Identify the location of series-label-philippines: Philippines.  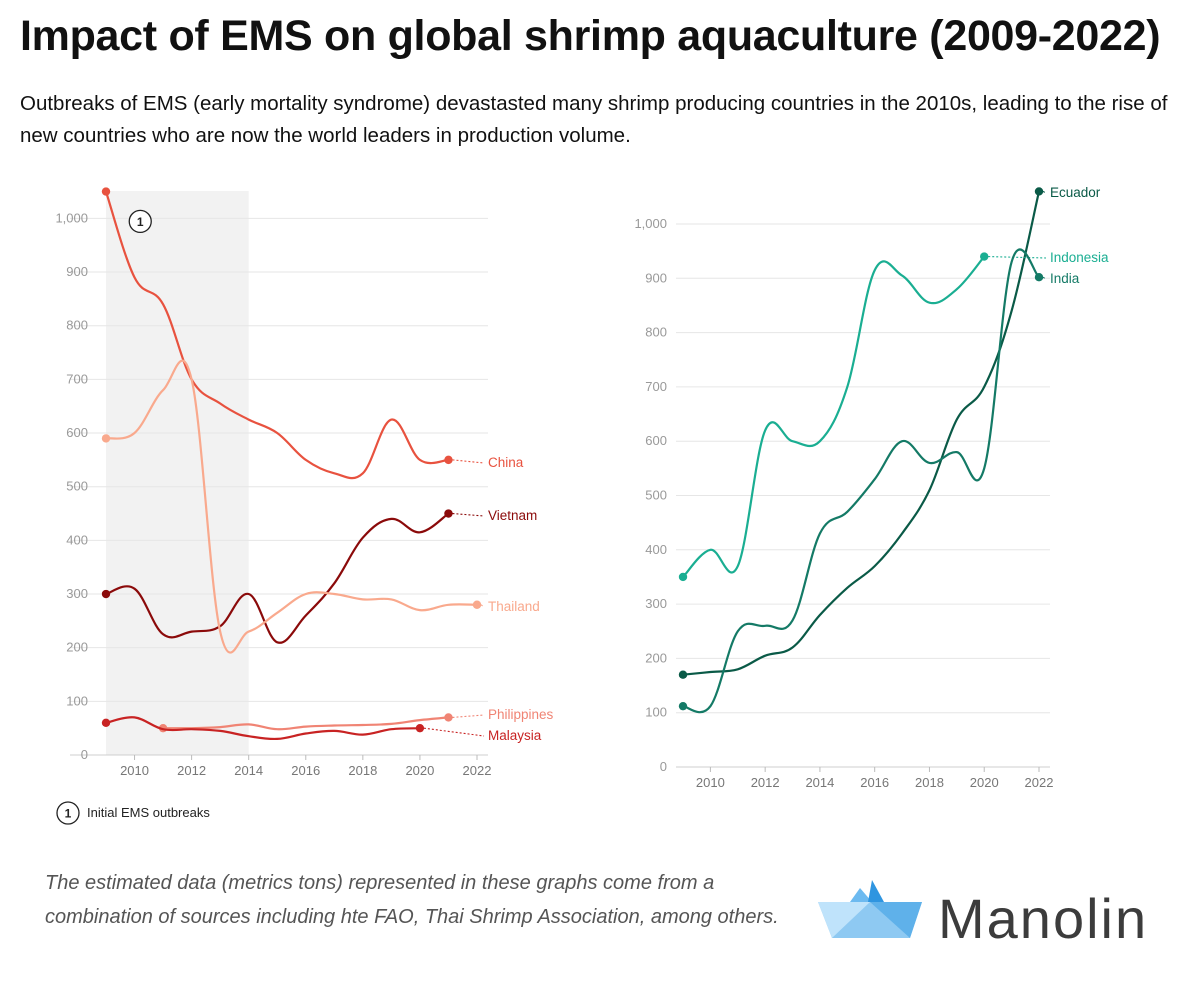
(521, 714).